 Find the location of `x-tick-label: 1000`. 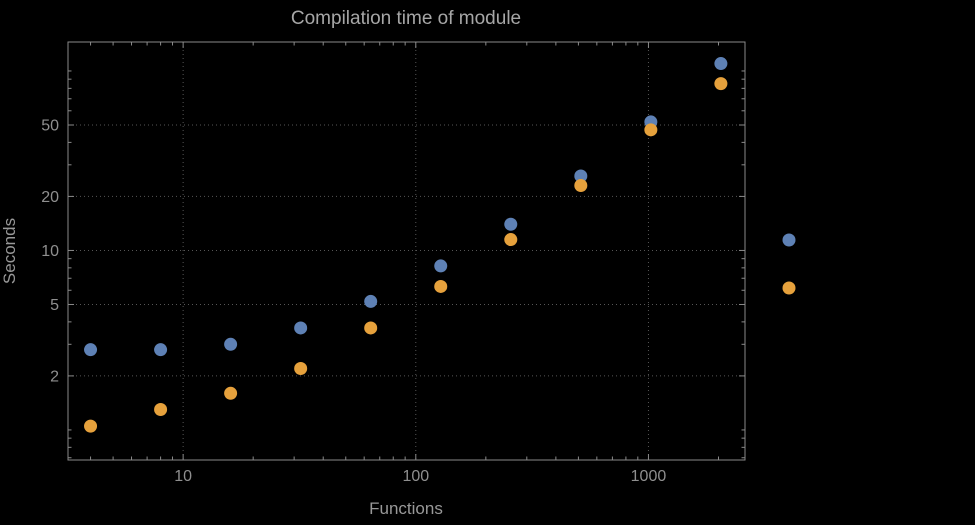

x-tick-label: 1000 is located at coordinates (649, 476).